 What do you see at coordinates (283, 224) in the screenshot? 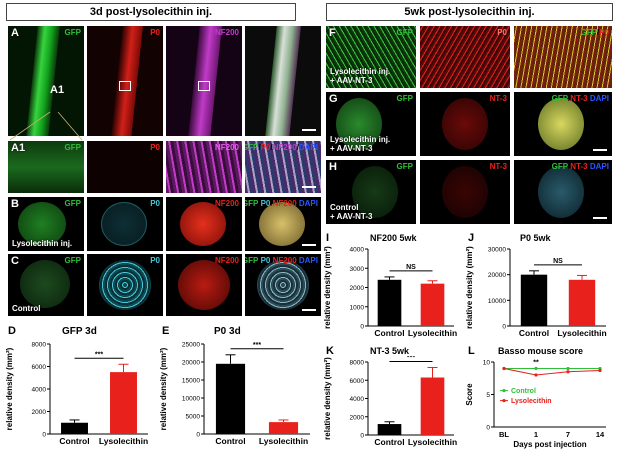
I see `panel-b-merge: GFP/P0/NF200/DAPI` at bounding box center [283, 224].